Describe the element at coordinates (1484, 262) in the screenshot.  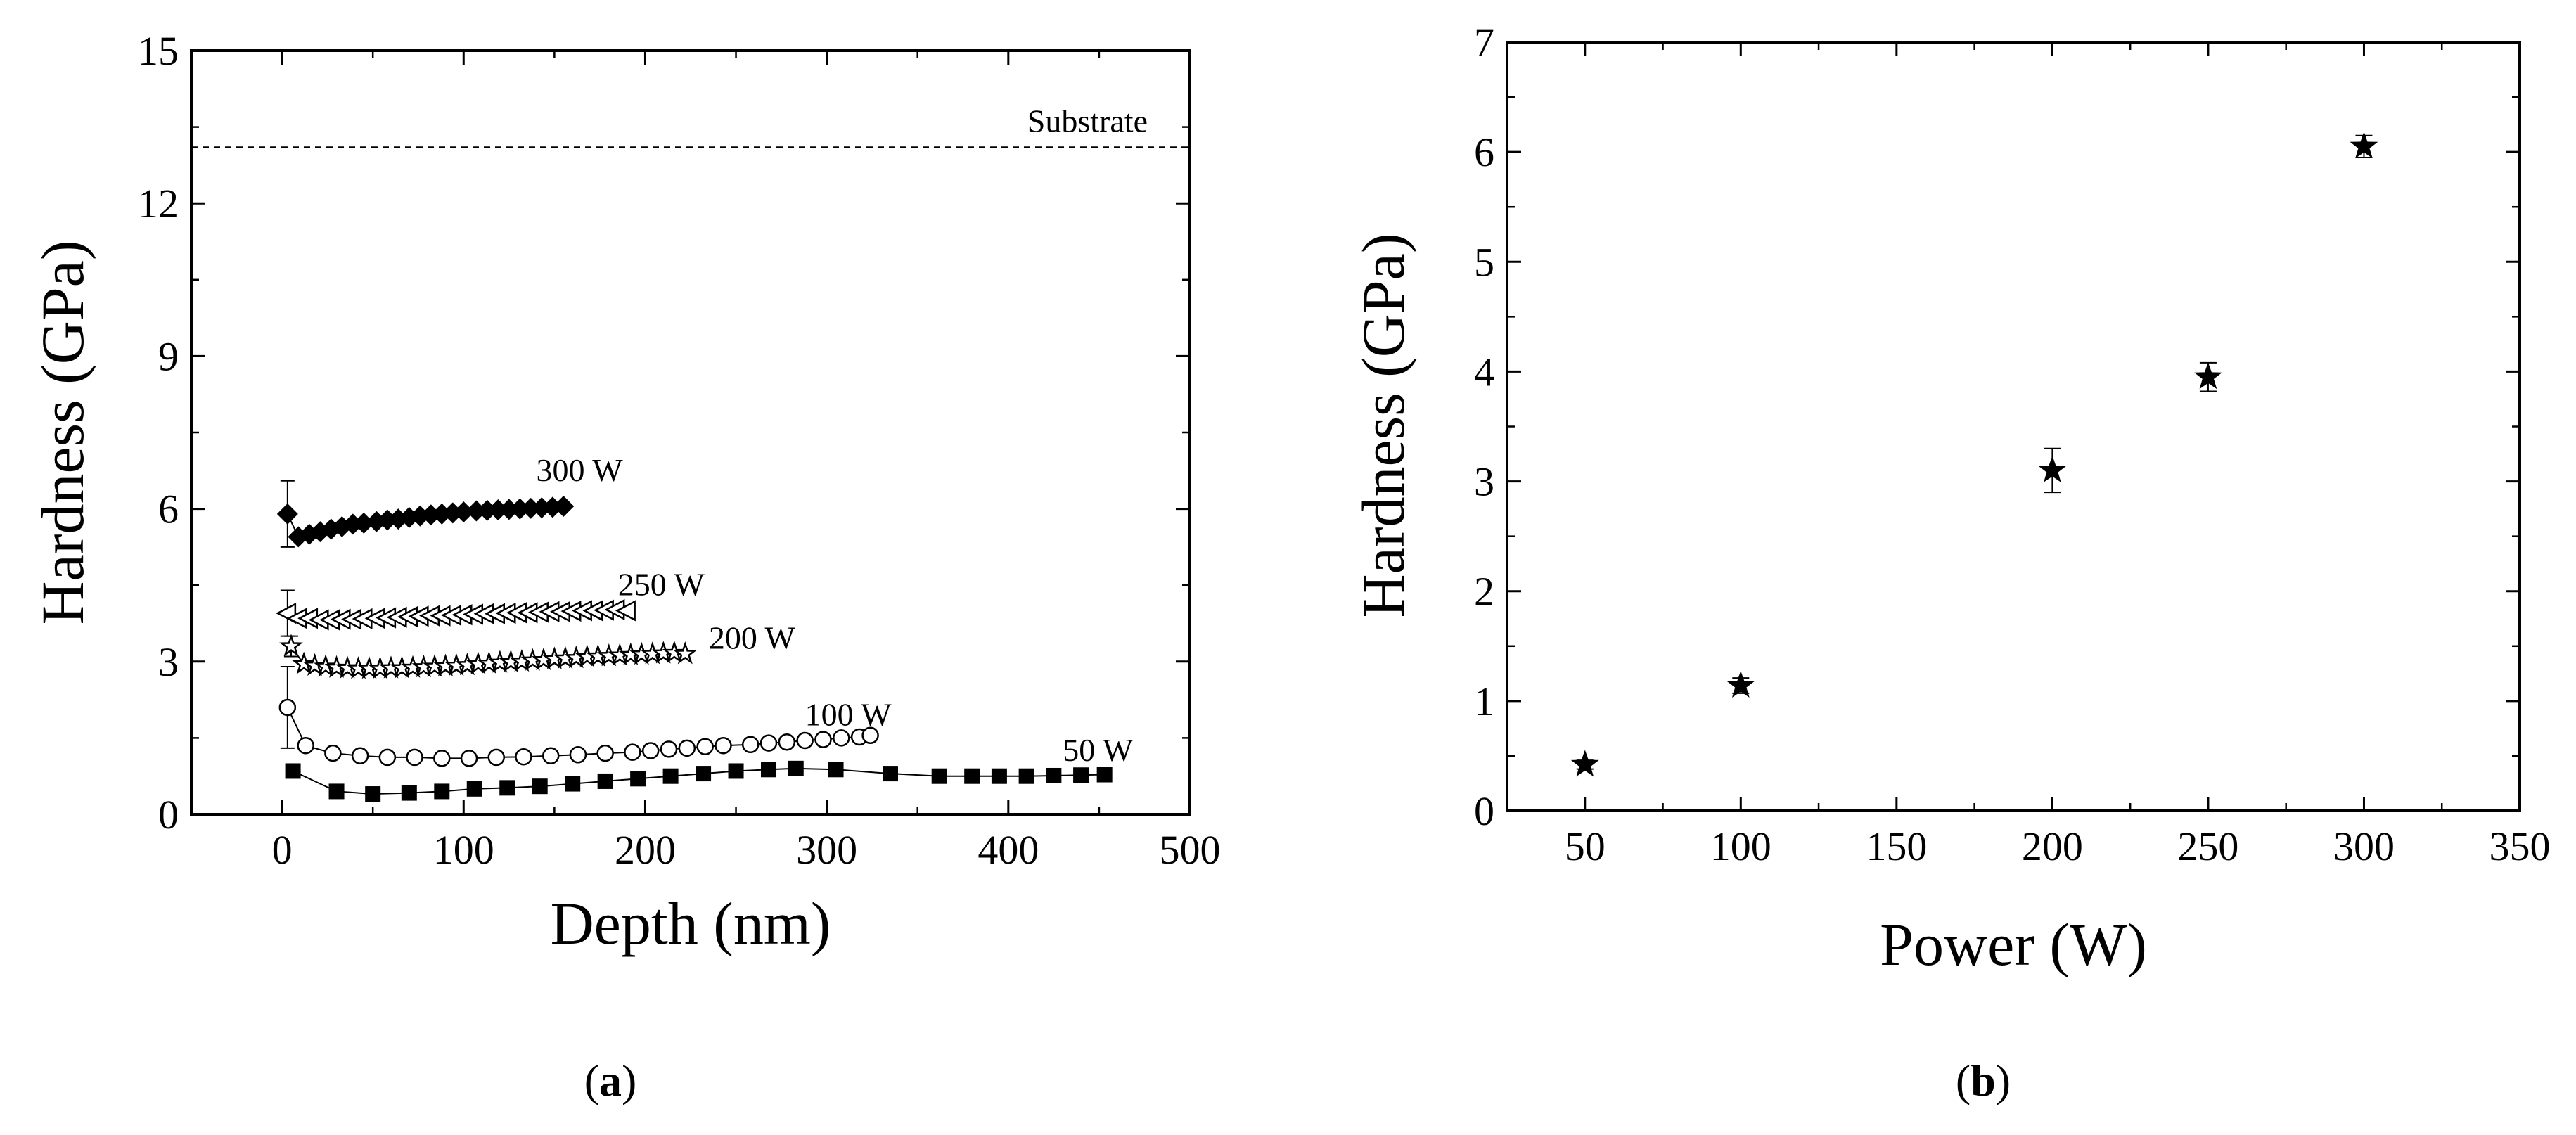
I see `y-tick-label: 5` at that location.